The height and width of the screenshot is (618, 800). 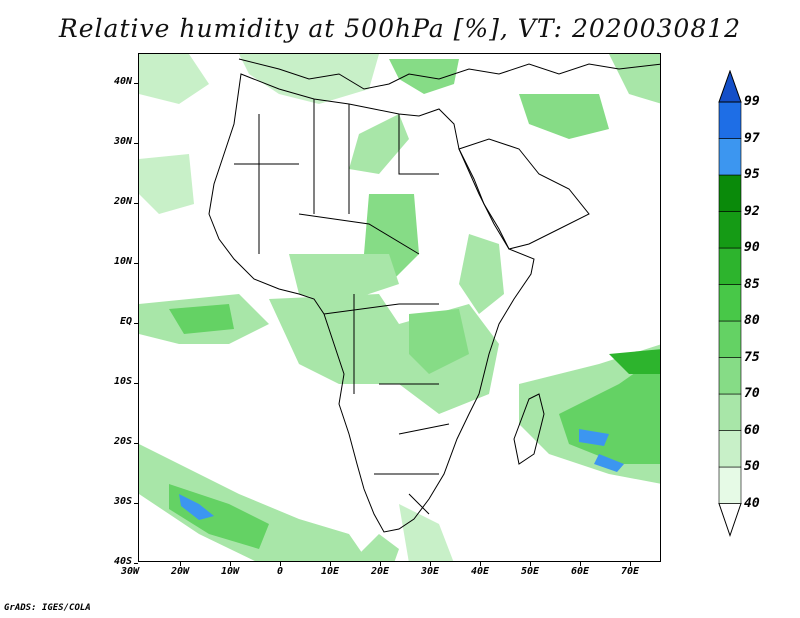 I want to click on colorbar-level-label: 97, so click(x=752, y=138).